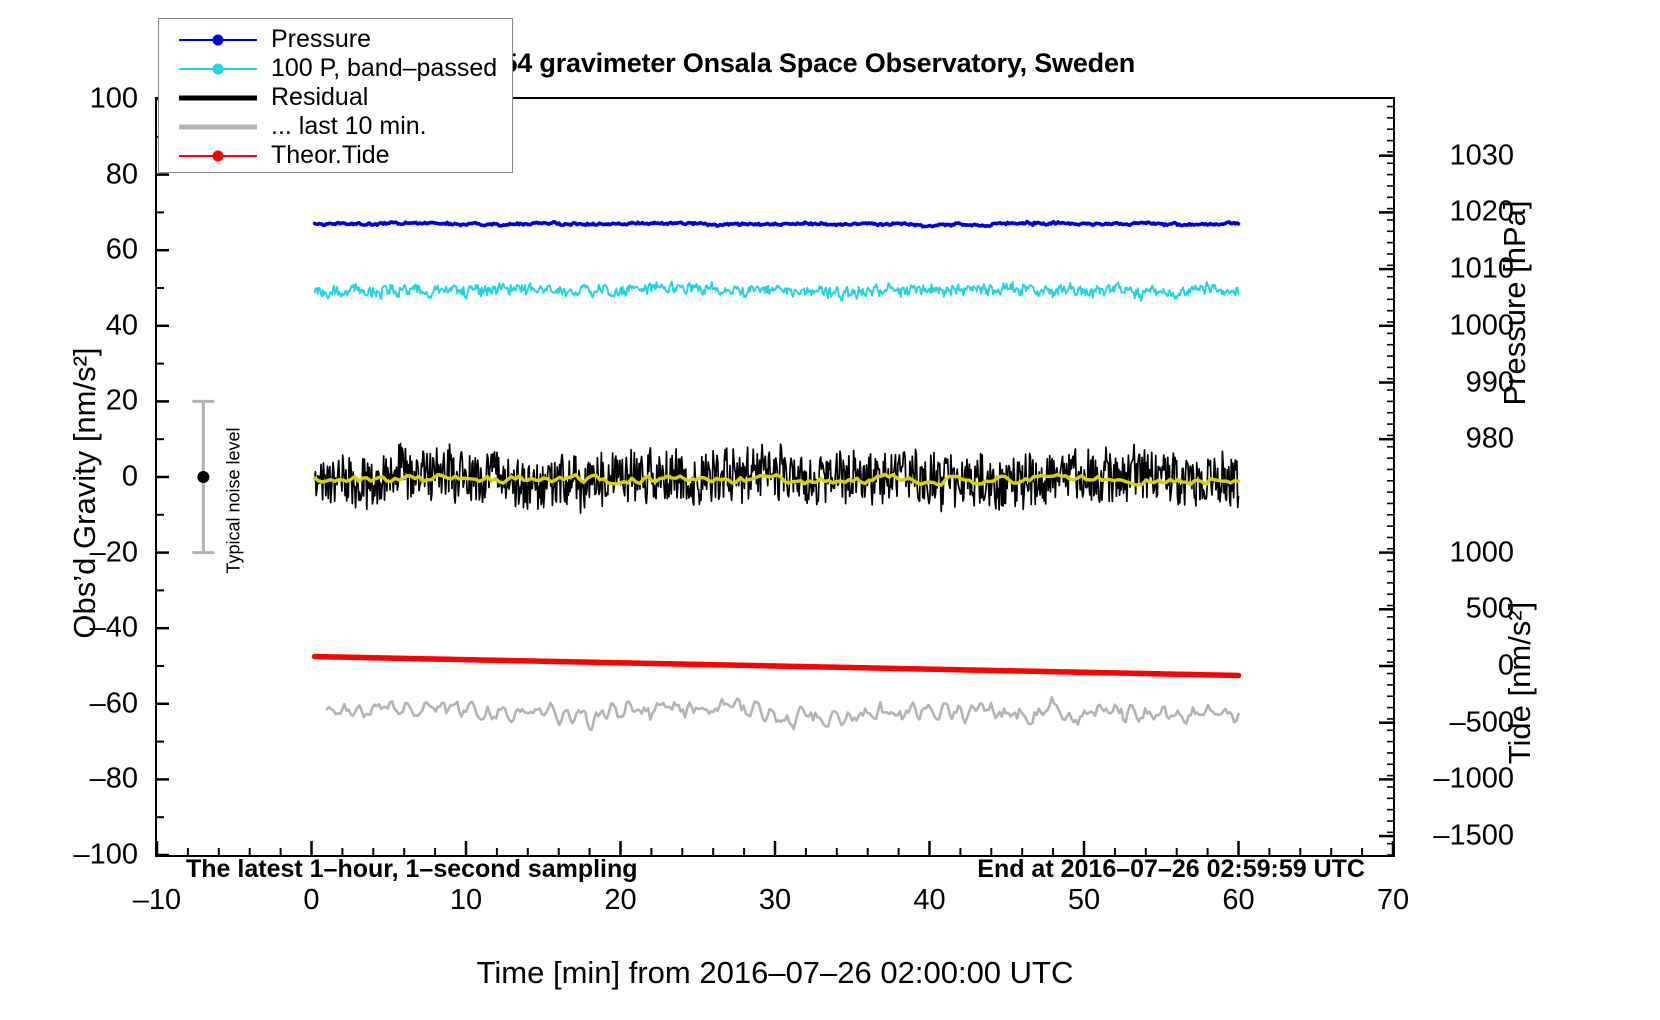  I want to click on tide-axis-title: Tide [nm/s²], so click(1519, 683).